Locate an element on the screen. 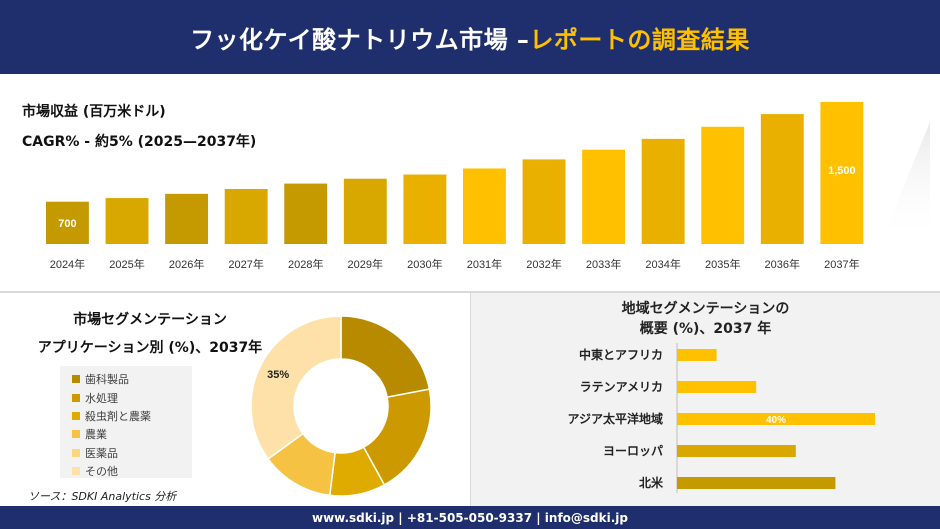 Image resolution: width=940 pixels, height=529 pixels. source-note: ソース：SDKI Analytics 分析 is located at coordinates (102, 496).